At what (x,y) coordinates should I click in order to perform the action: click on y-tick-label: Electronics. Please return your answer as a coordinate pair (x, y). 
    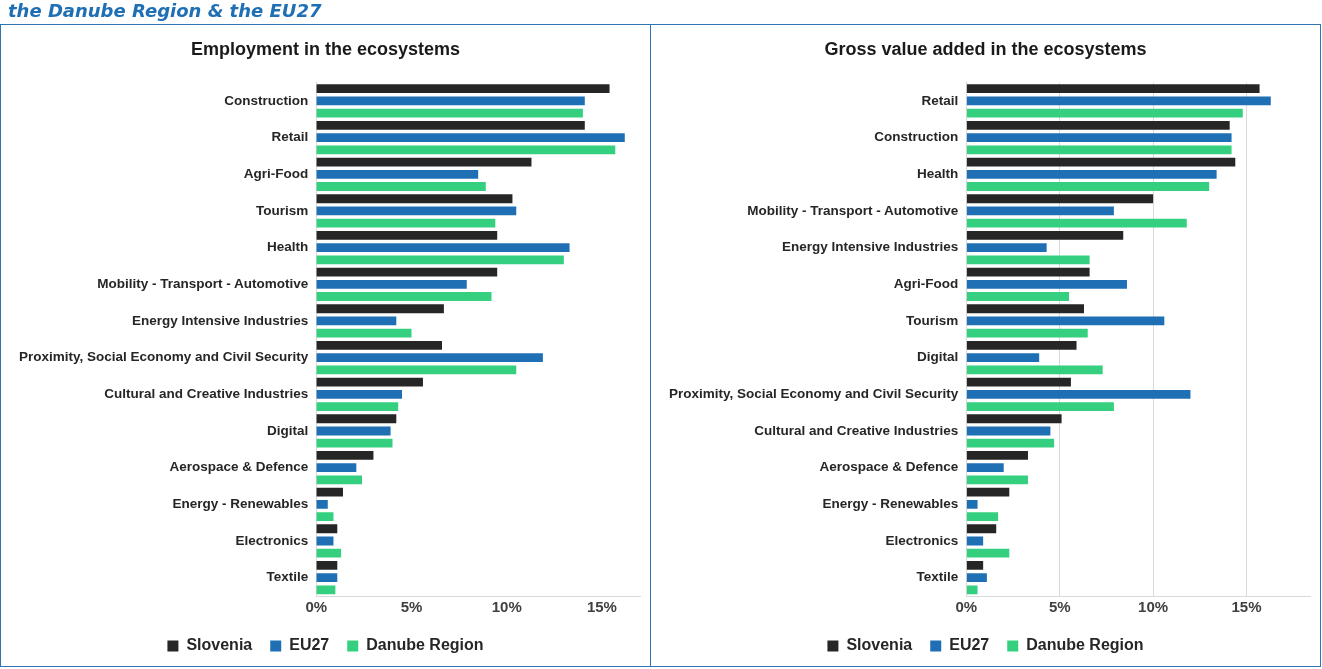
    Looking at the image, I should click on (272, 540).